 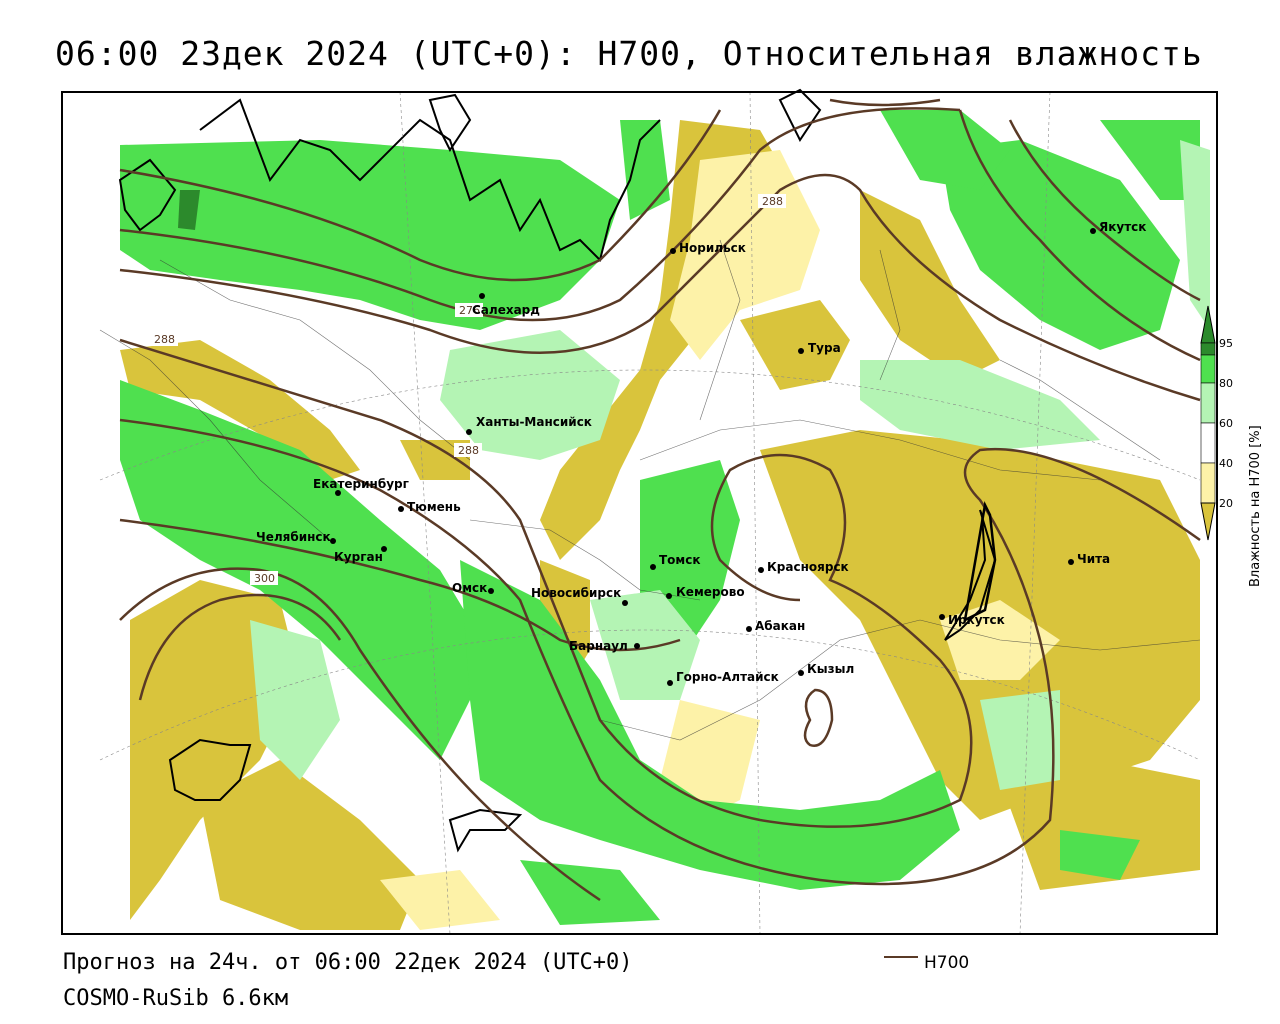 What do you see at coordinates (176, 998) in the screenshot?
I see `model-name: COSMO-RuSib 6.6км` at bounding box center [176, 998].